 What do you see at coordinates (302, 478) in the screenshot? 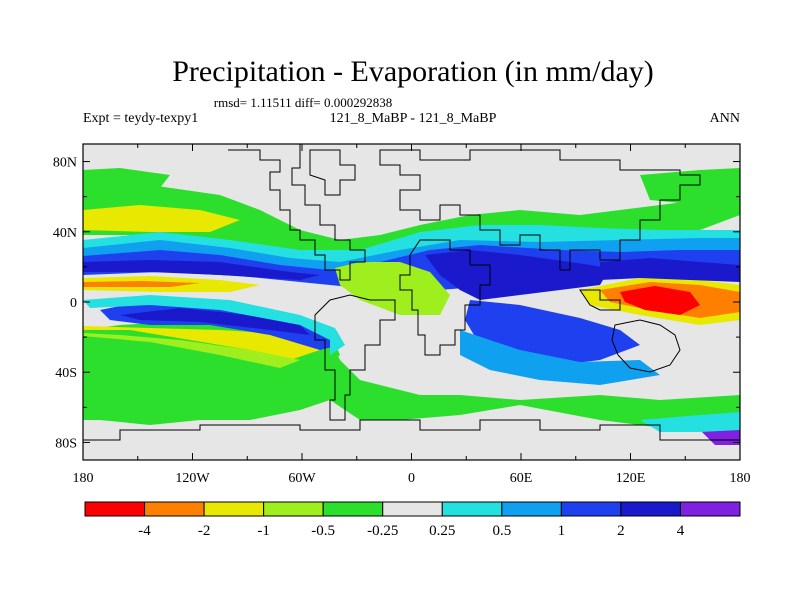
I see `x-tick-label: 60W` at bounding box center [302, 478].